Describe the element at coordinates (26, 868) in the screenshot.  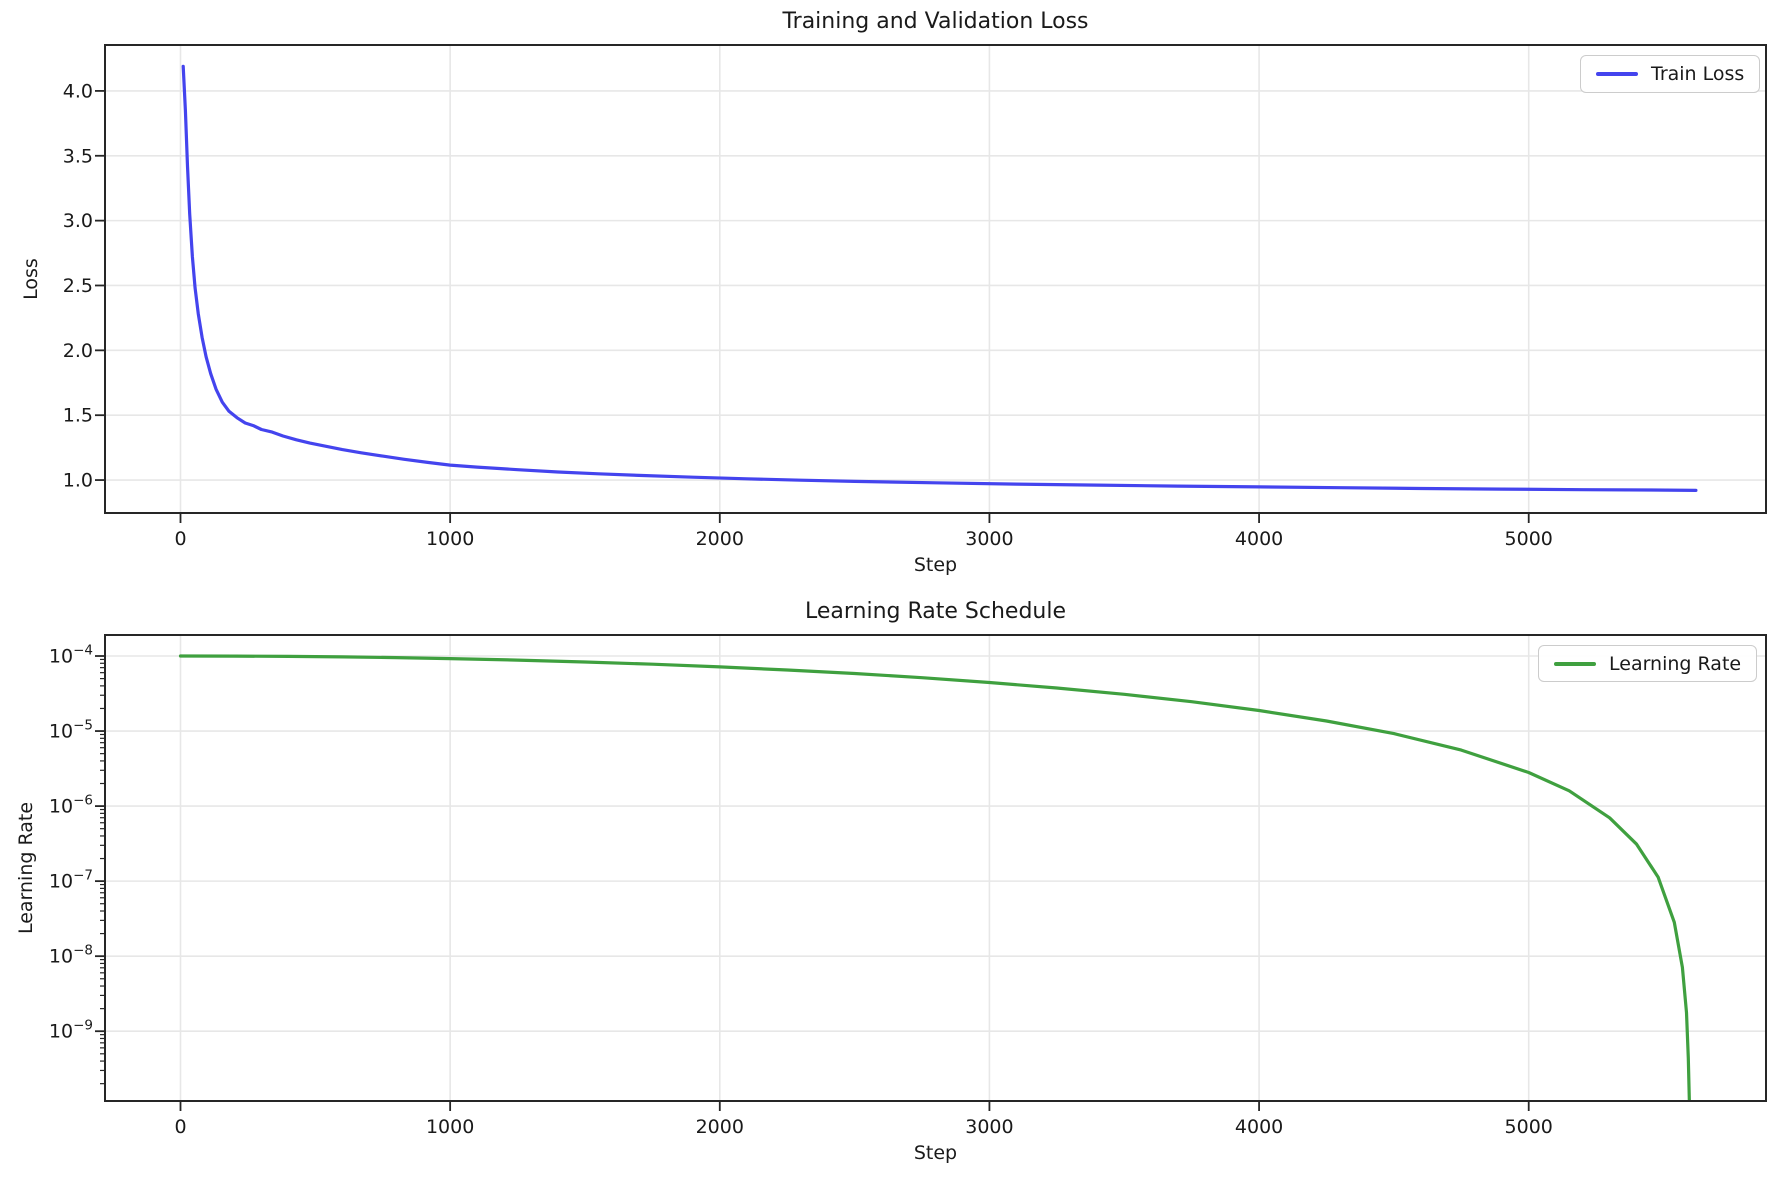
I see `lr-y-axis-label: Learning Rate` at that location.